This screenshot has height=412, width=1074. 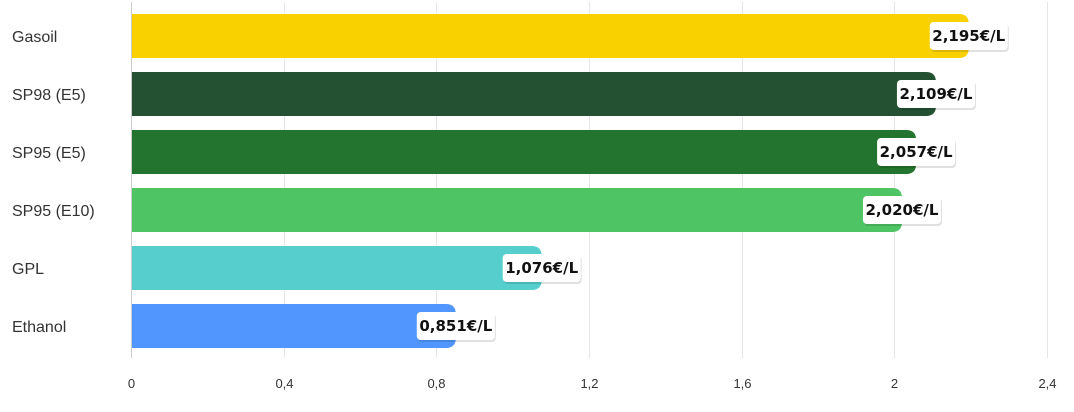 What do you see at coordinates (436, 383) in the screenshot?
I see `x-tick-label: 0,8` at bounding box center [436, 383].